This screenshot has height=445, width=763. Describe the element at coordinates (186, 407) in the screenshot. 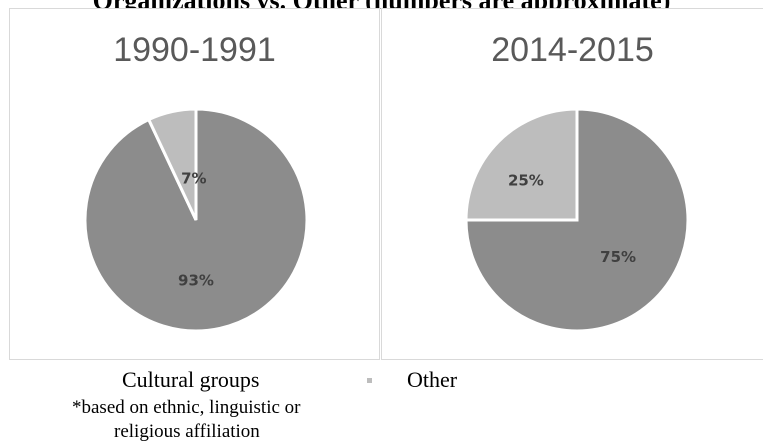

I see `legend-footnote-line1: *based on ethnic, linguistic or` at that location.